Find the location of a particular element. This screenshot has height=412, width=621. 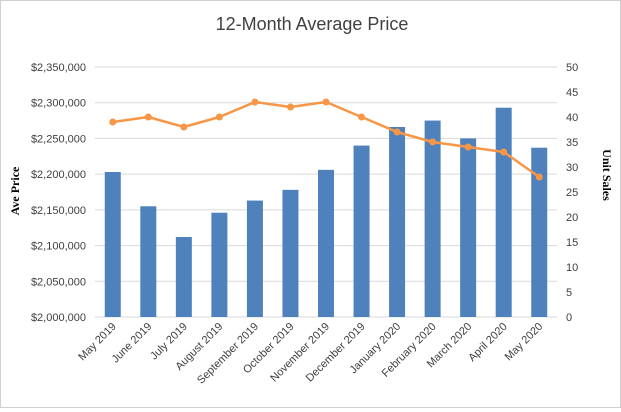

right-tick-label: 25 is located at coordinates (572, 193).